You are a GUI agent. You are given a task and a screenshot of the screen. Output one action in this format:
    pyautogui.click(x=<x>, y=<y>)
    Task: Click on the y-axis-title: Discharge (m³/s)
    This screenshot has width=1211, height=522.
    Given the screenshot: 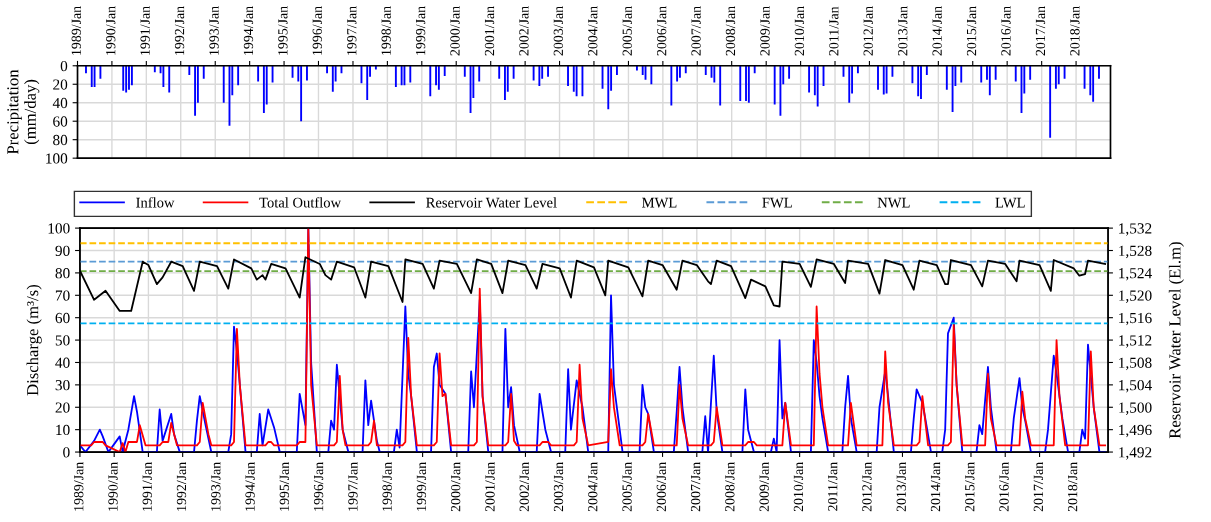 What is the action you would take?
    pyautogui.click(x=34, y=340)
    